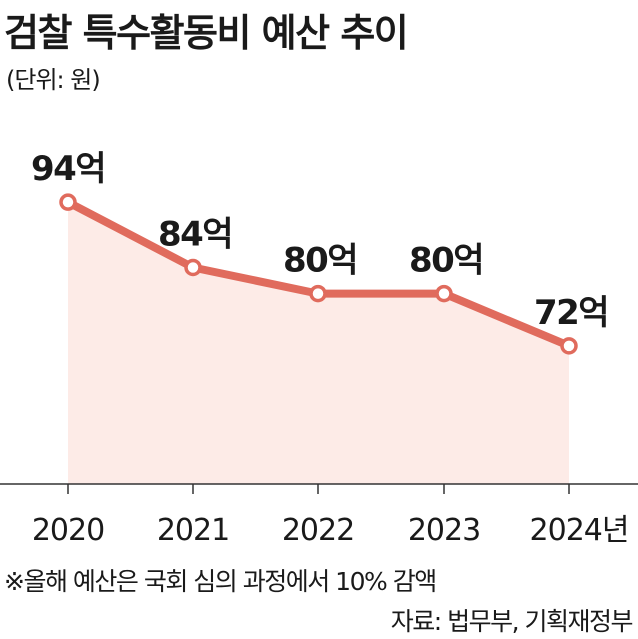  Describe the element at coordinates (512, 621) in the screenshot. I see `source-credit: 자료: 법무부, 기획재정부` at that location.